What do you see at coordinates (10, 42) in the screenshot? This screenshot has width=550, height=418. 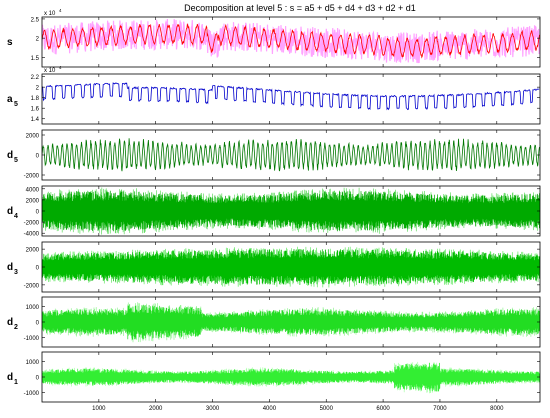 I see `panel-label-s: s` at bounding box center [10, 42].